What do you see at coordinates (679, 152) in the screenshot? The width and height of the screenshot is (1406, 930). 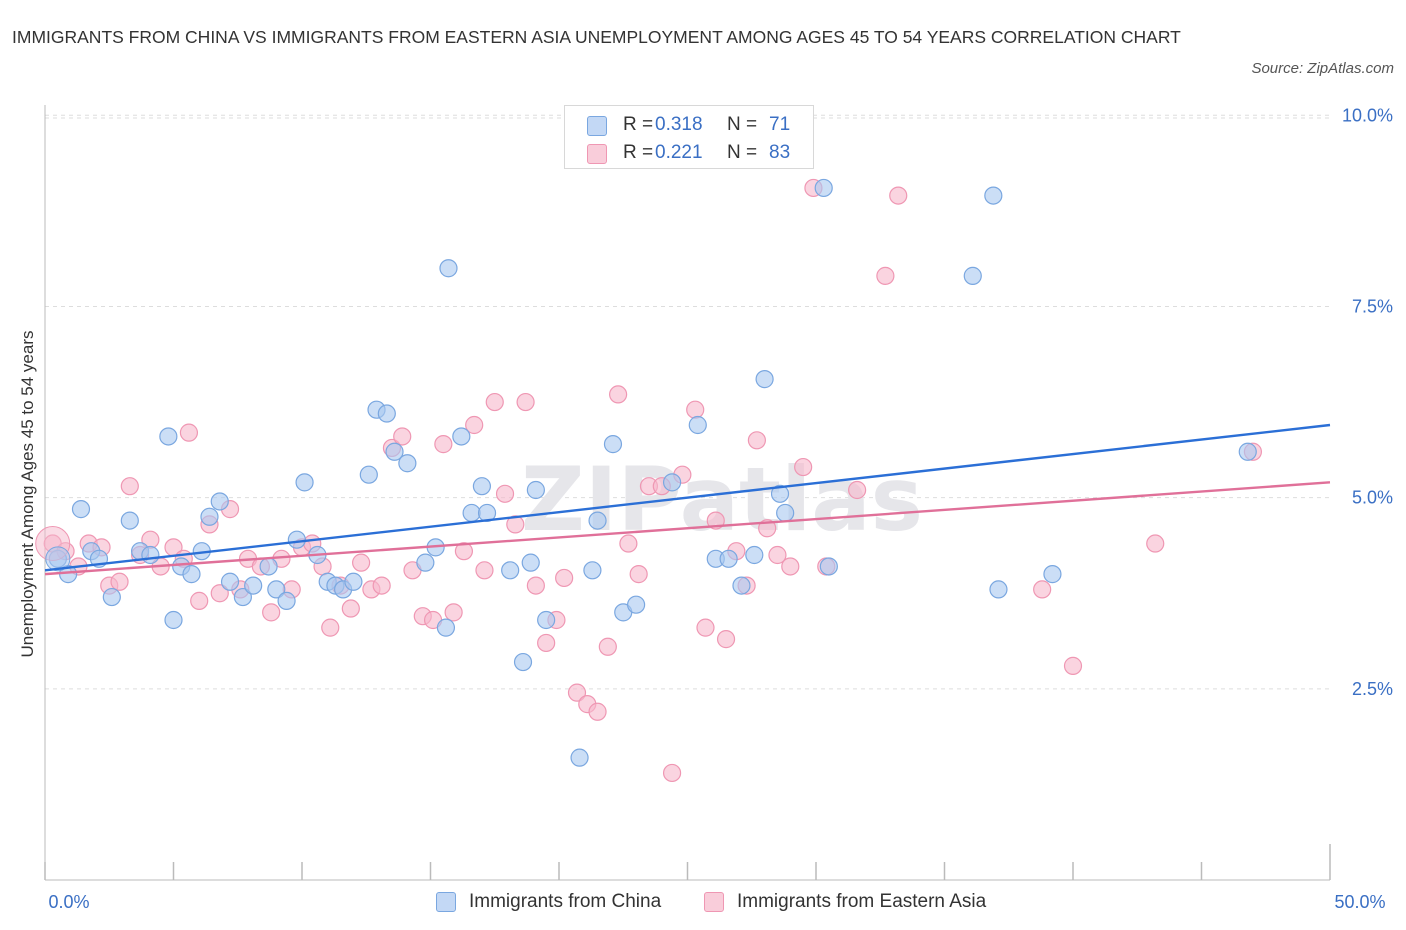 I see `r-value: 0.221` at bounding box center [679, 152].